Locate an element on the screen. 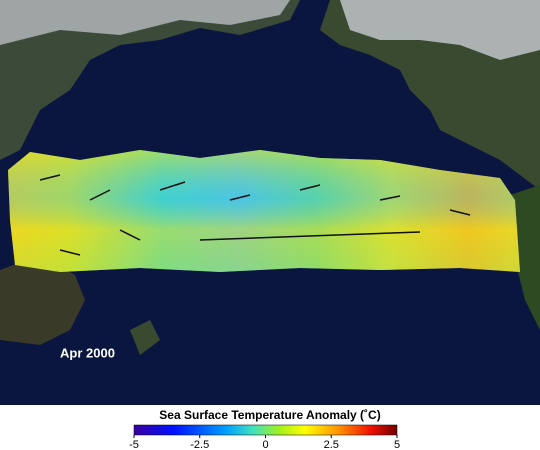  land-south-america is located at coordinates (525, 257).